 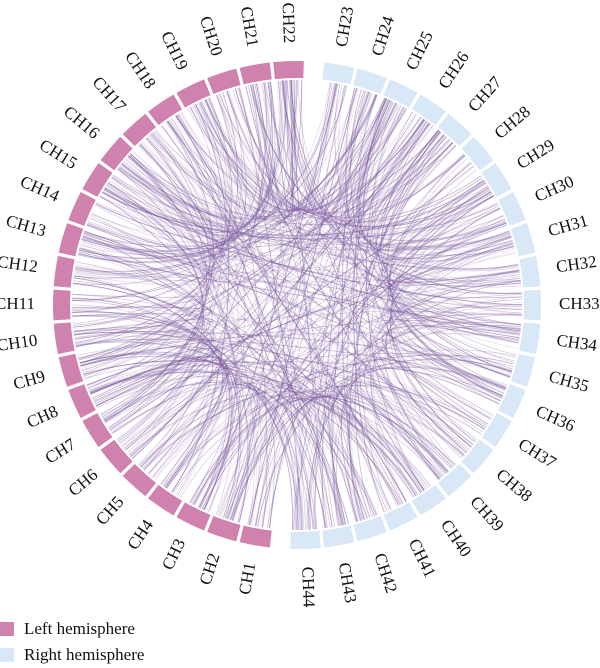 What do you see at coordinates (139, 130) in the screenshot?
I see `segment-ch17` at bounding box center [139, 130].